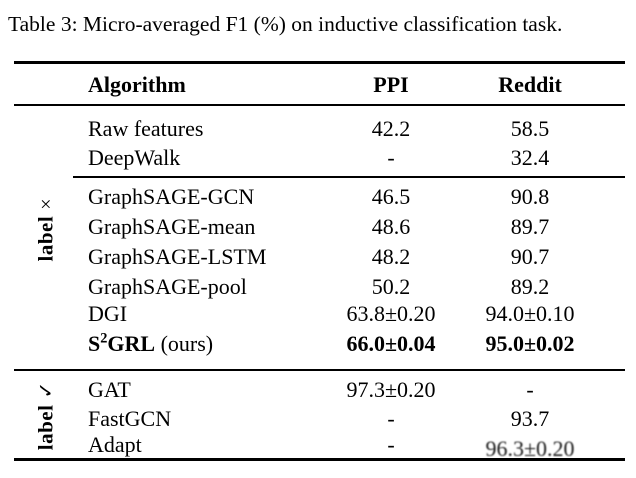 This screenshot has width=636, height=478. I want to click on method-name-rest: GRL, so click(131, 343).